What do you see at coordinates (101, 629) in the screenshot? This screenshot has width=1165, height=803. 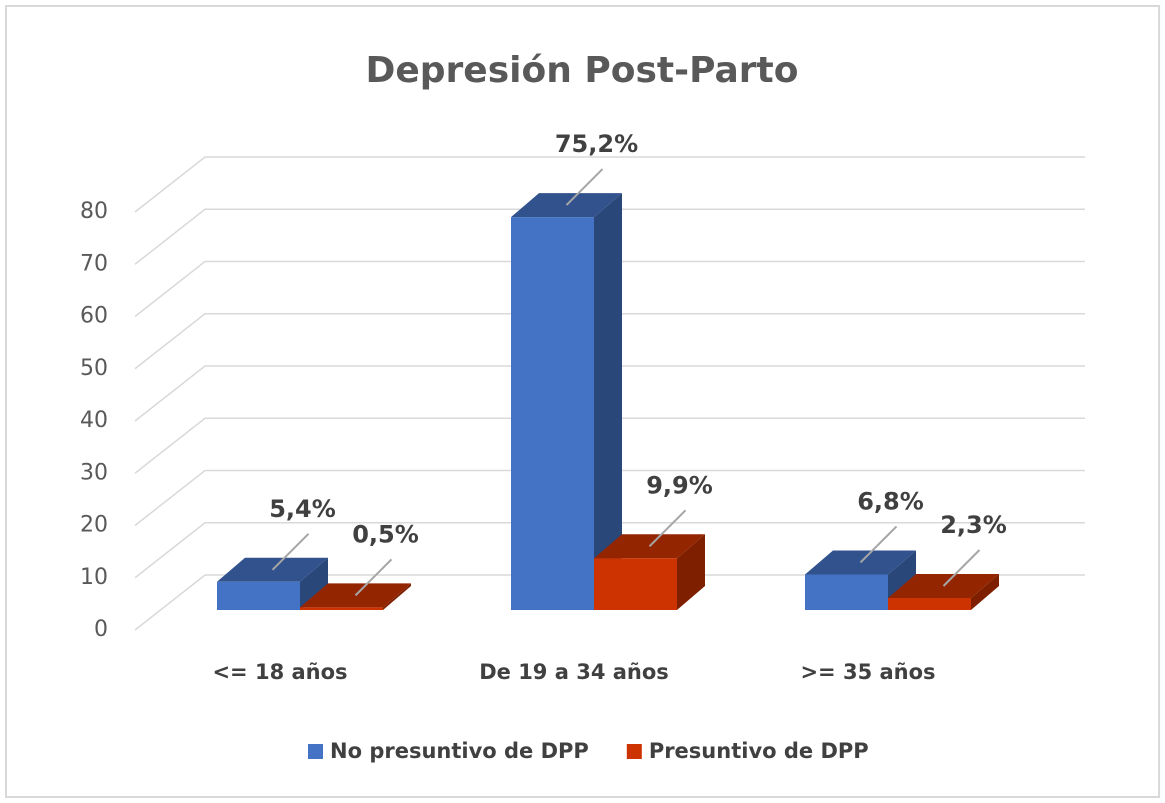 I see `y-tick-label: 0` at bounding box center [101, 629].